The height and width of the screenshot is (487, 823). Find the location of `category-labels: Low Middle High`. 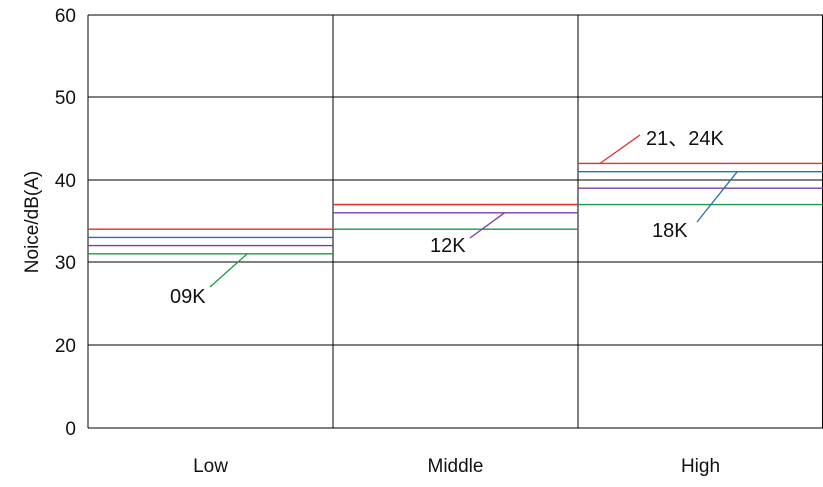

category-labels: Low Middle High is located at coordinates (456, 466).